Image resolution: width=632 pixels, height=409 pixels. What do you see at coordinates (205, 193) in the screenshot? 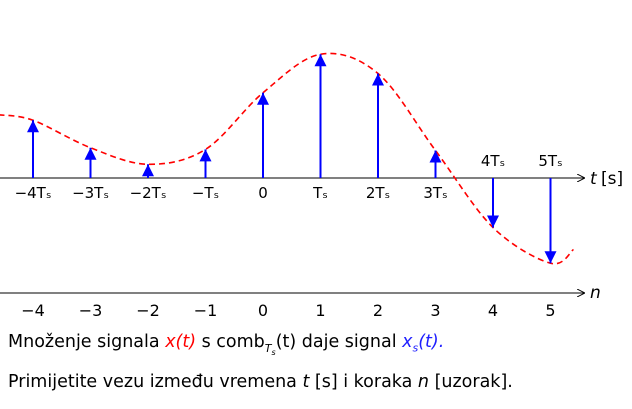
I see `t-tick-label: −Tₛ` at bounding box center [205, 193].